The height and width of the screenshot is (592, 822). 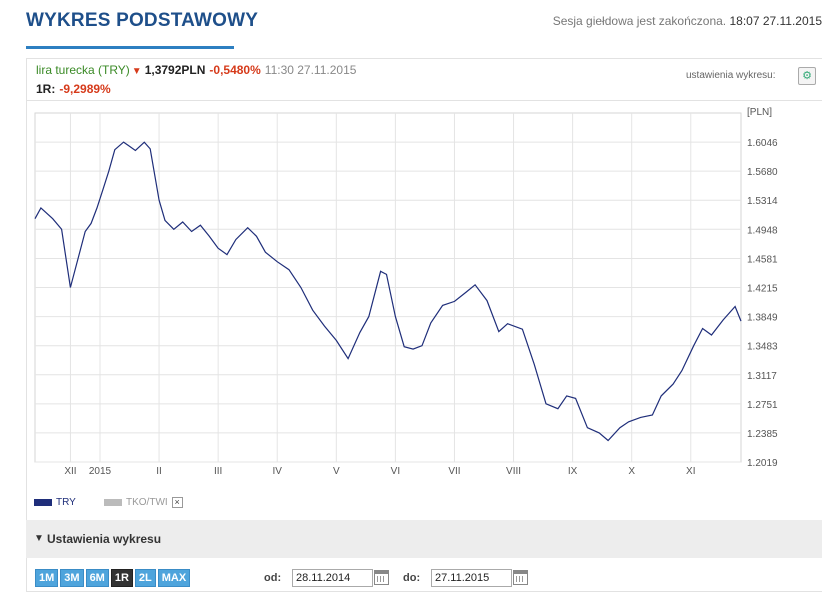 What do you see at coordinates (759, 112) in the screenshot?
I see `y-axis-unit: [PLN]` at bounding box center [759, 112].